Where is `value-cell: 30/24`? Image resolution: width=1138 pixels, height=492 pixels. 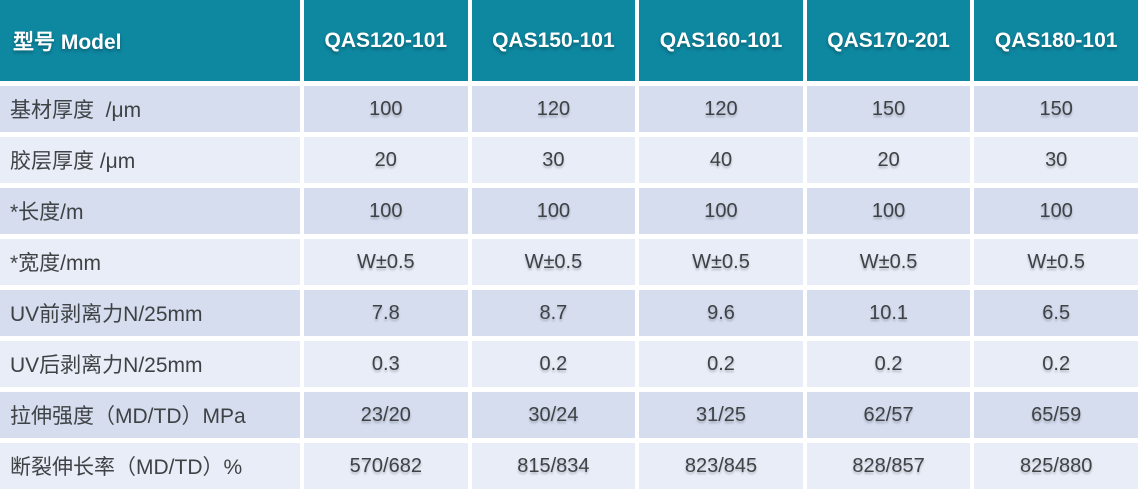 value-cell: 30/24 is located at coordinates (553, 415).